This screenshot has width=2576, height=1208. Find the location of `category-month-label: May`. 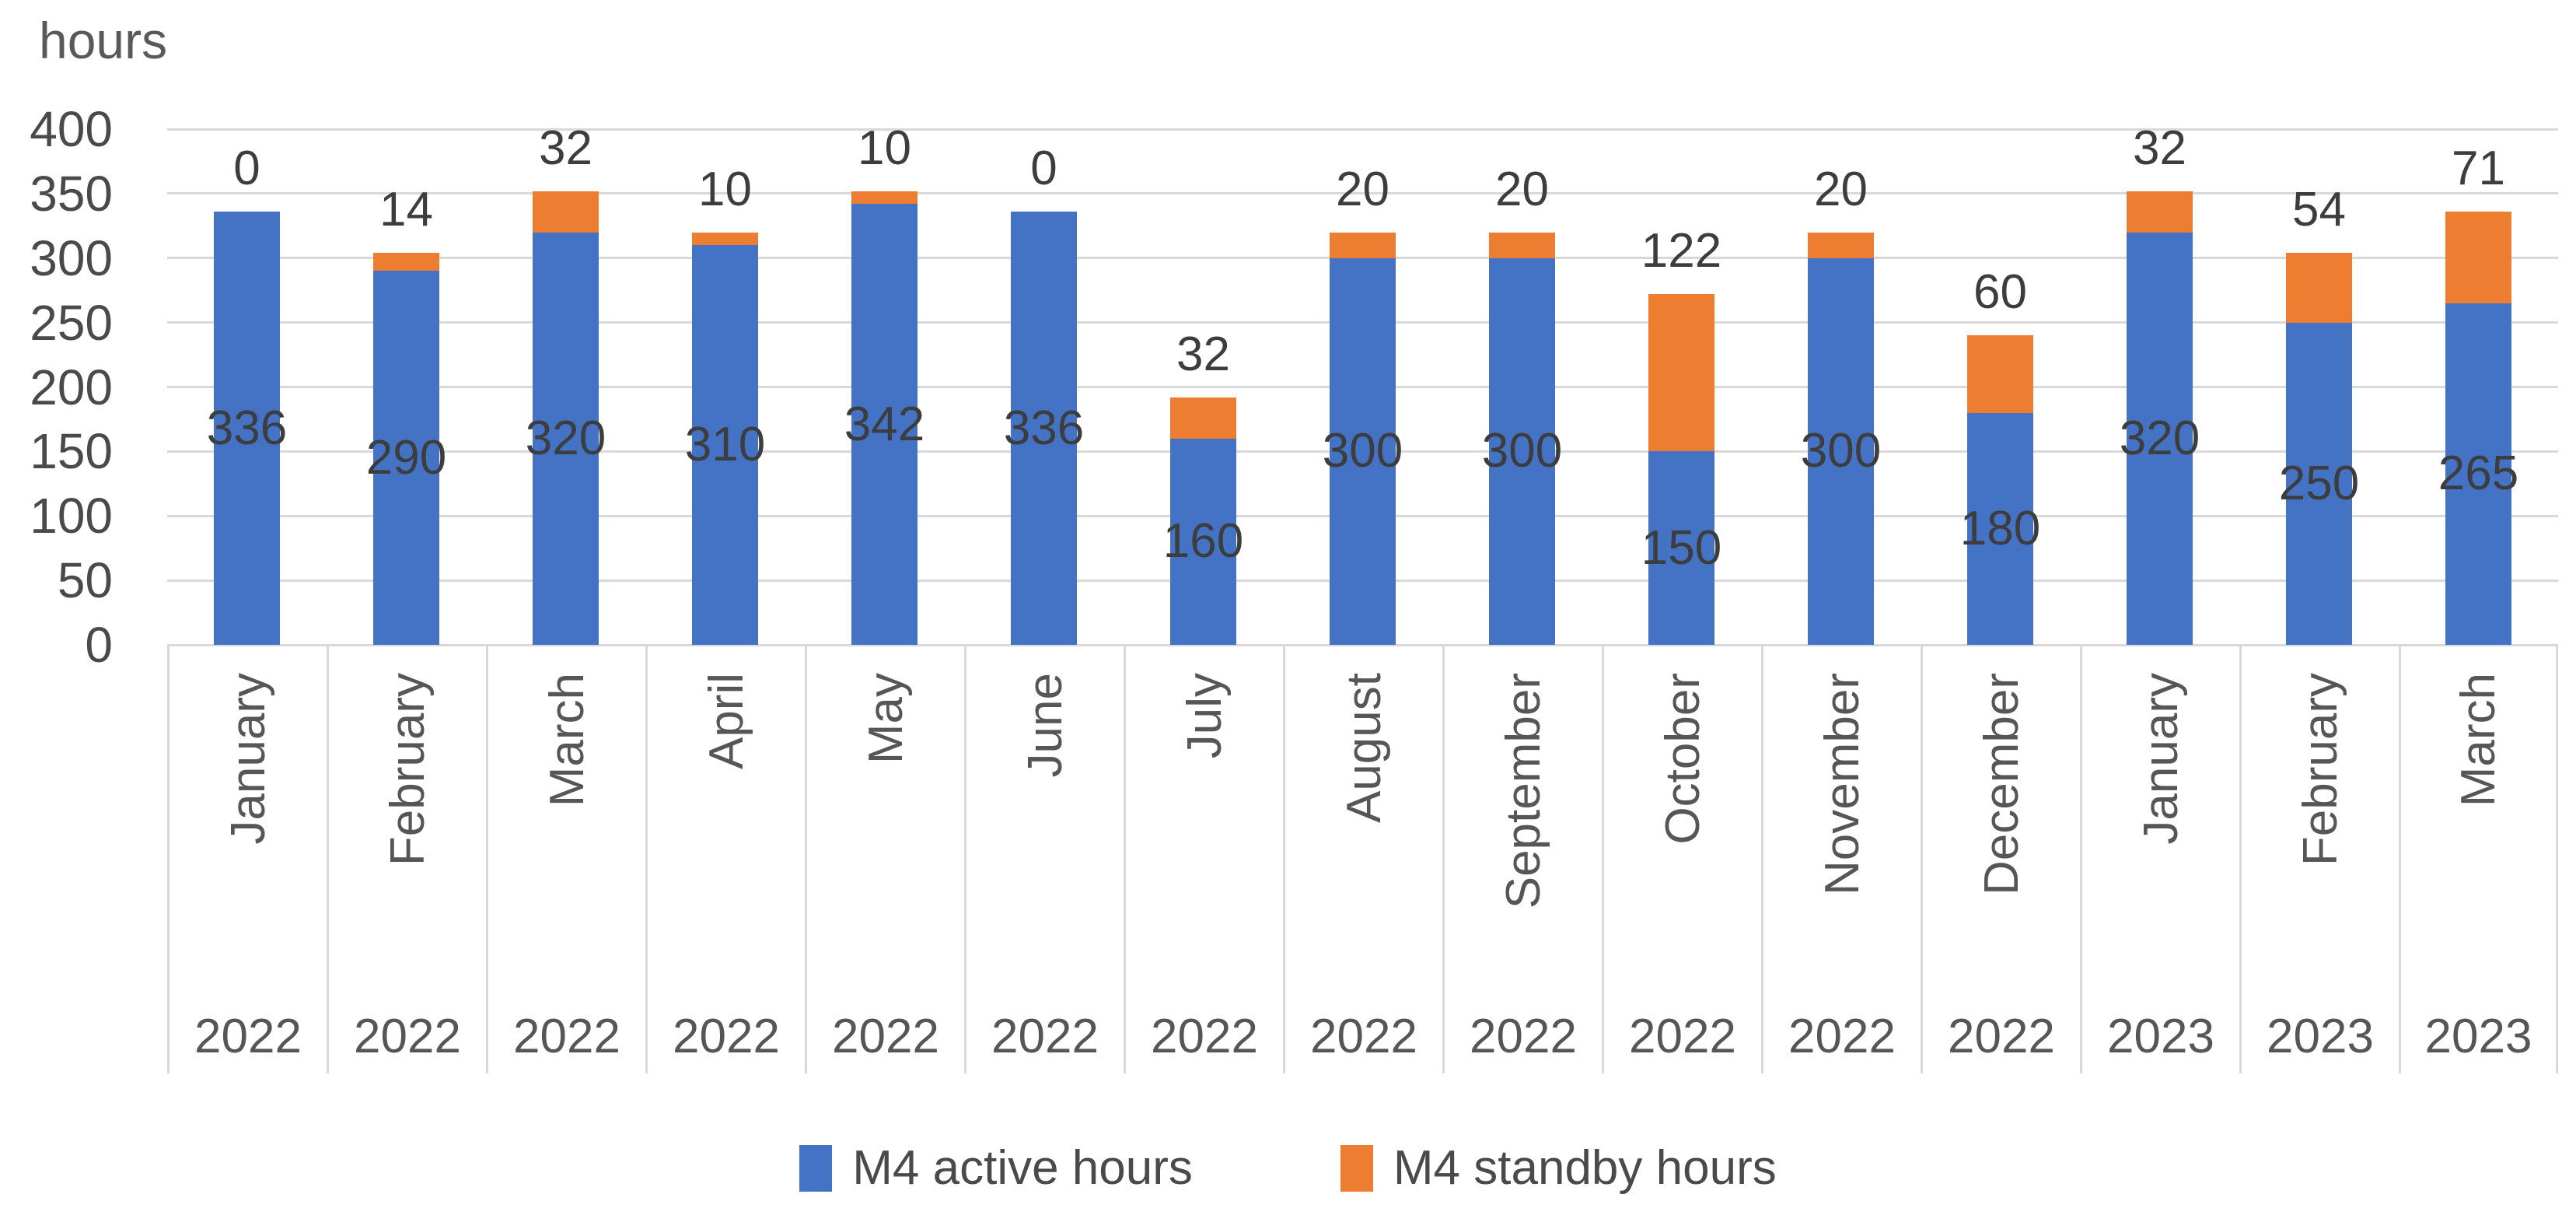

category-month-label: May is located at coordinates (885, 719).